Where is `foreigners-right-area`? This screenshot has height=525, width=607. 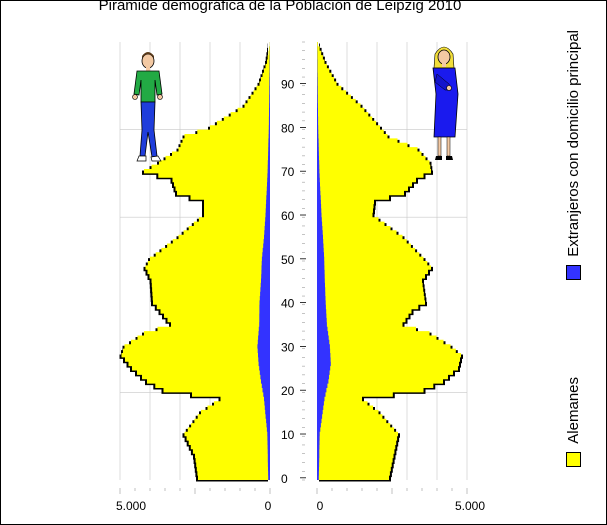 foreigners-right-area is located at coordinates (324, 261).